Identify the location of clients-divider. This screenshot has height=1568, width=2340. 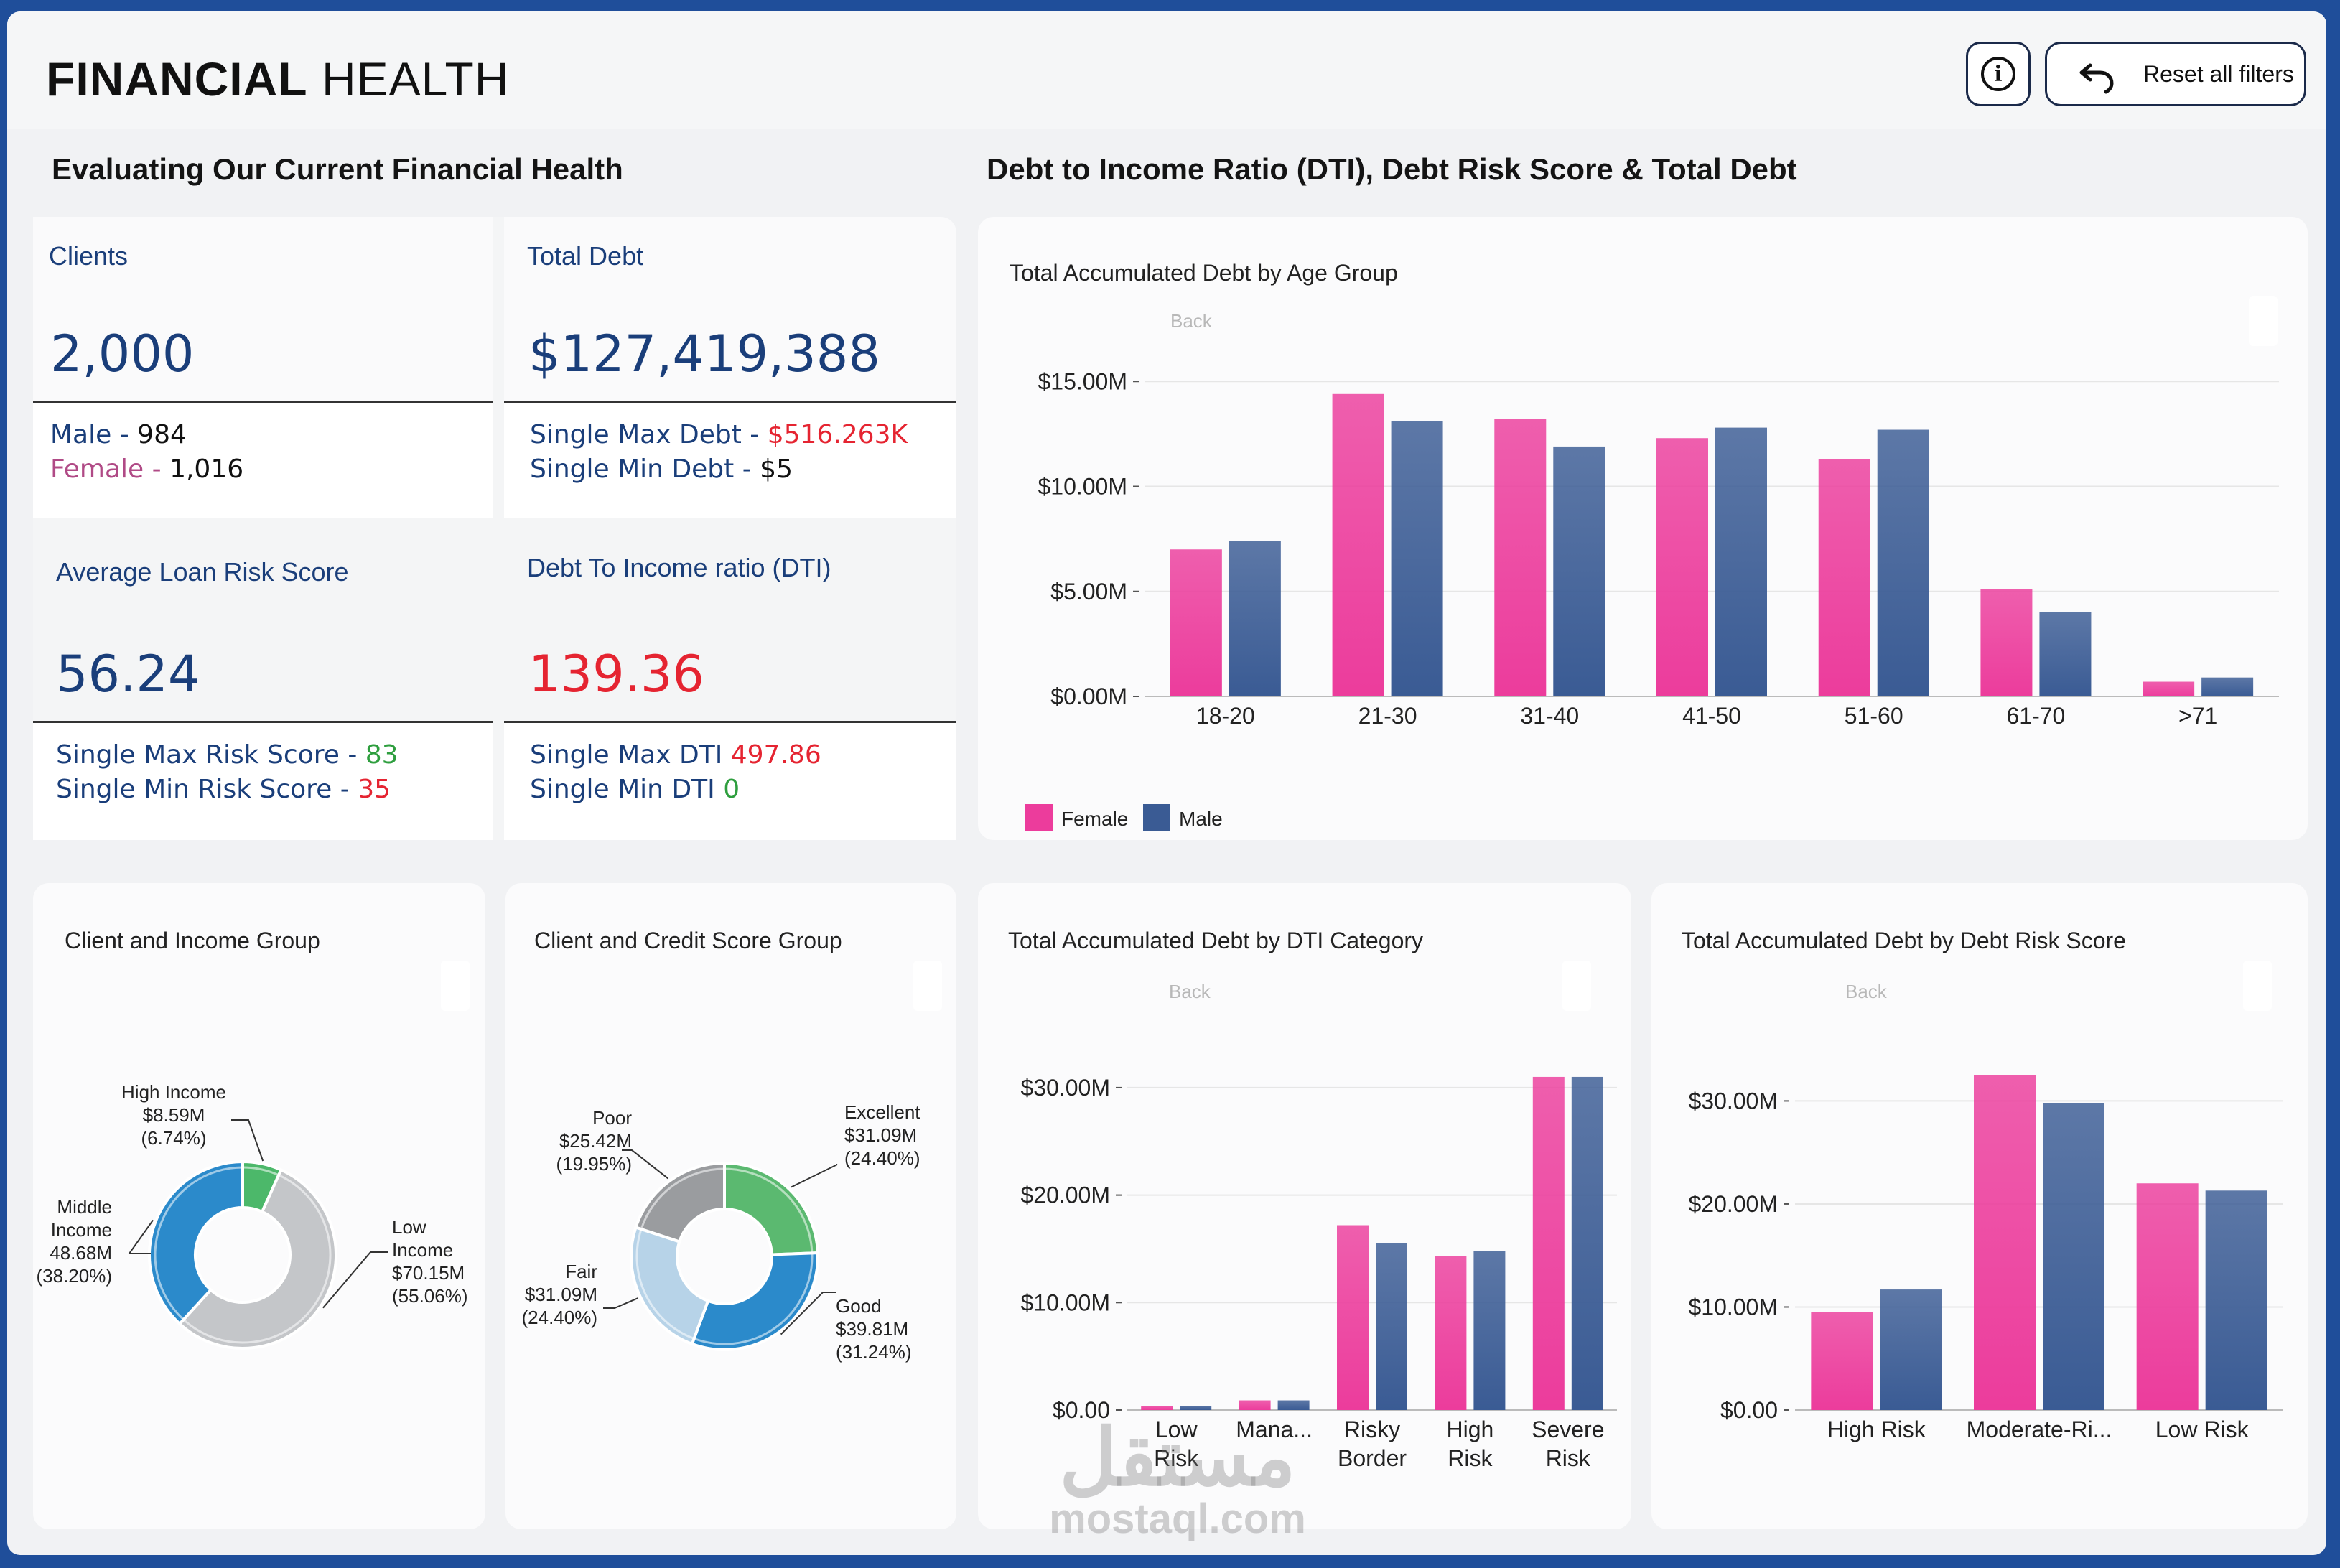
(263, 402).